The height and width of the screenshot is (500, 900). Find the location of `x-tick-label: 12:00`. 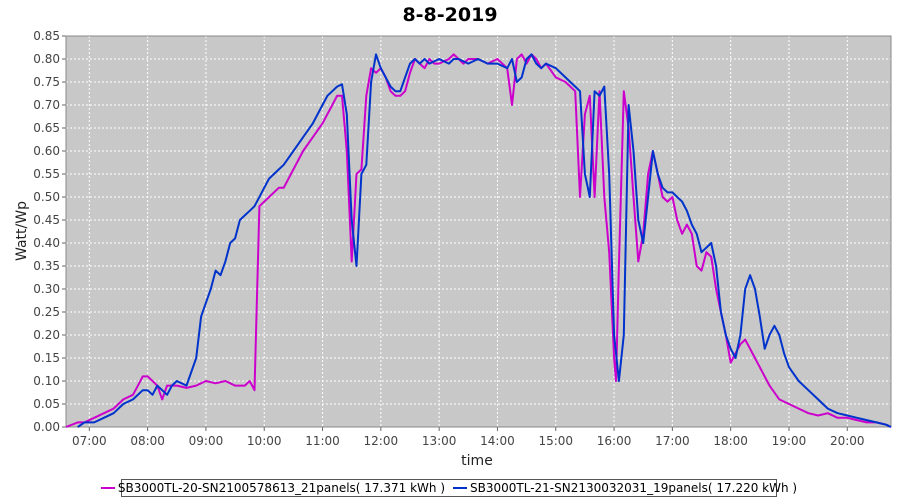

x-tick-label: 12:00 is located at coordinates (381, 441).